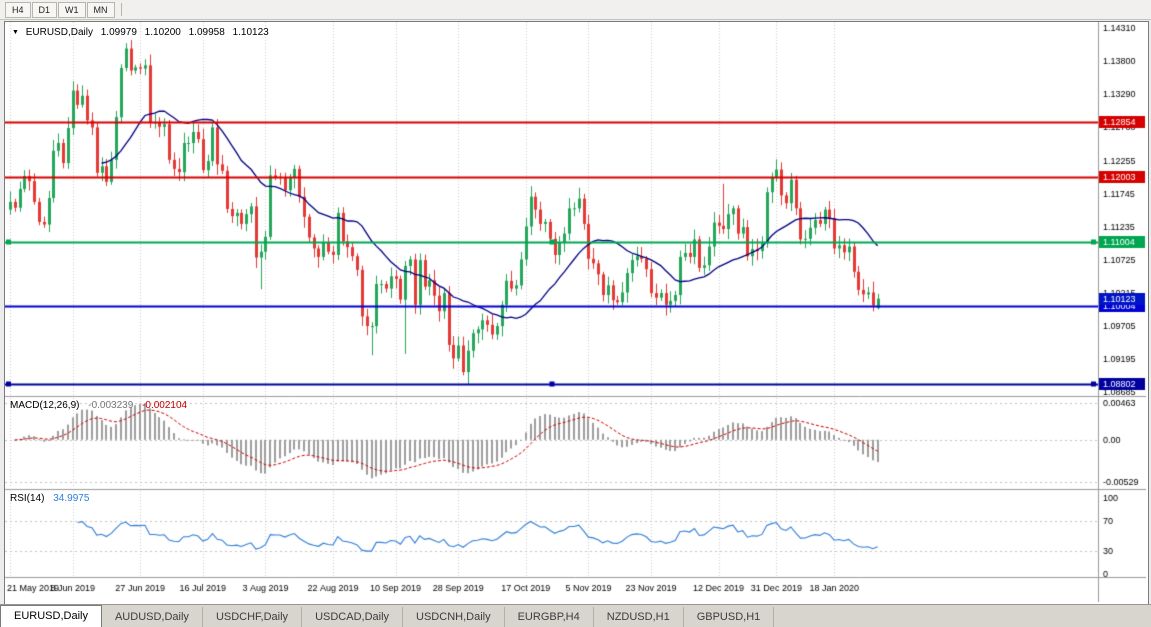 Image resolution: width=1151 pixels, height=627 pixels. I want to click on rsi-label: RSI(14), so click(27, 498).